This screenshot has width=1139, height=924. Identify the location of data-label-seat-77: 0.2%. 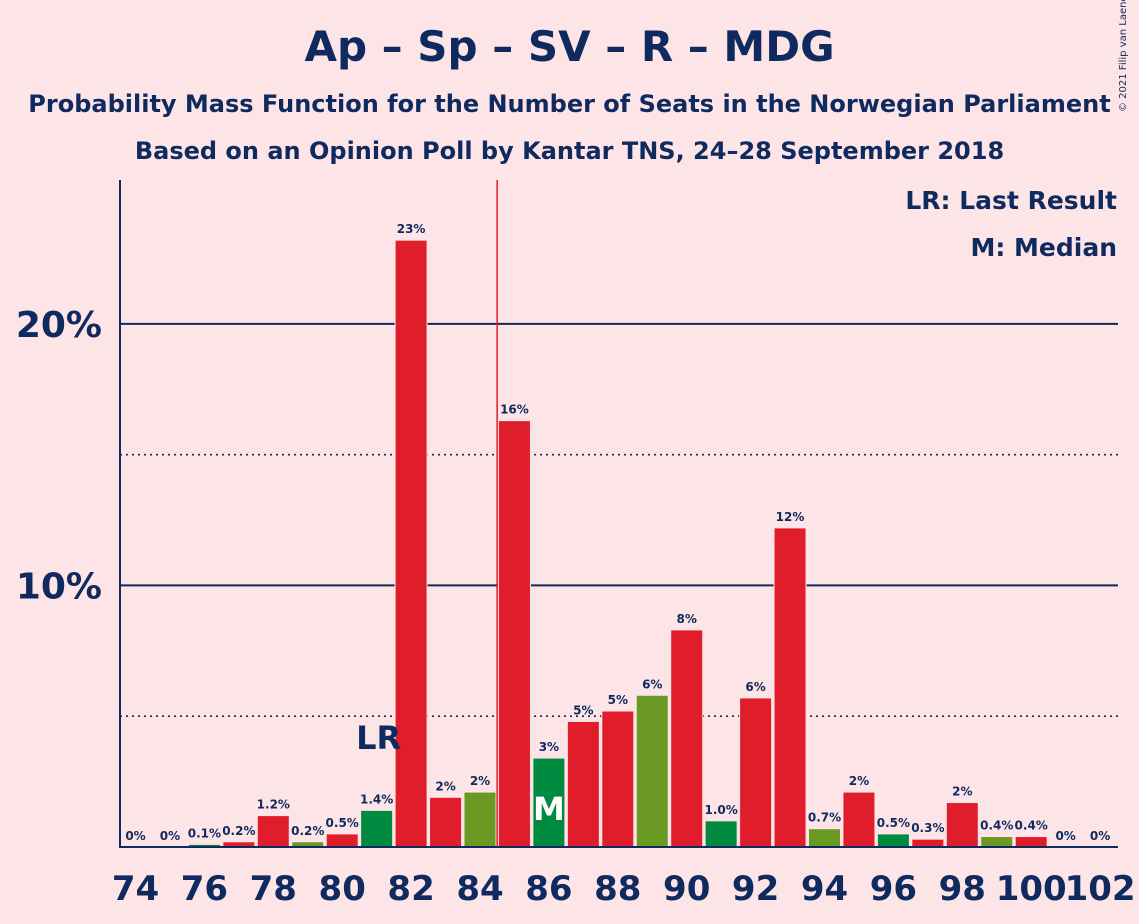
(238, 831).